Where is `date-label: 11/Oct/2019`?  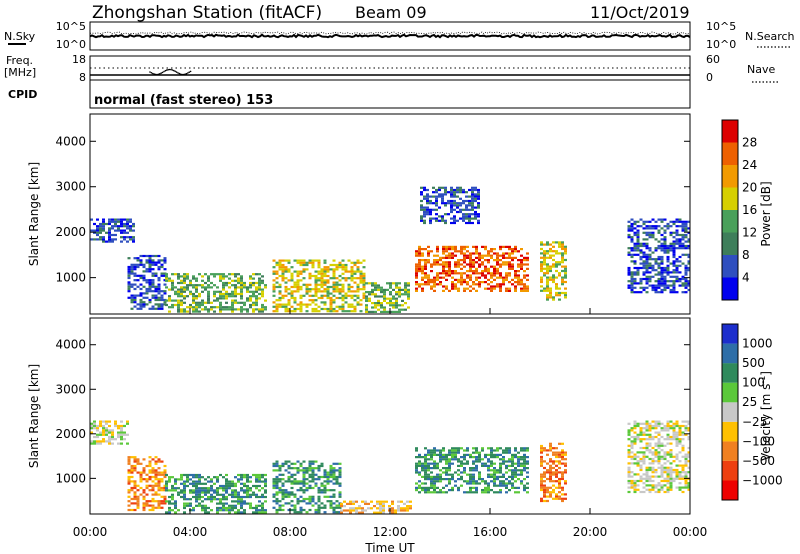
date-label: 11/Oct/2019 is located at coordinates (640, 12).